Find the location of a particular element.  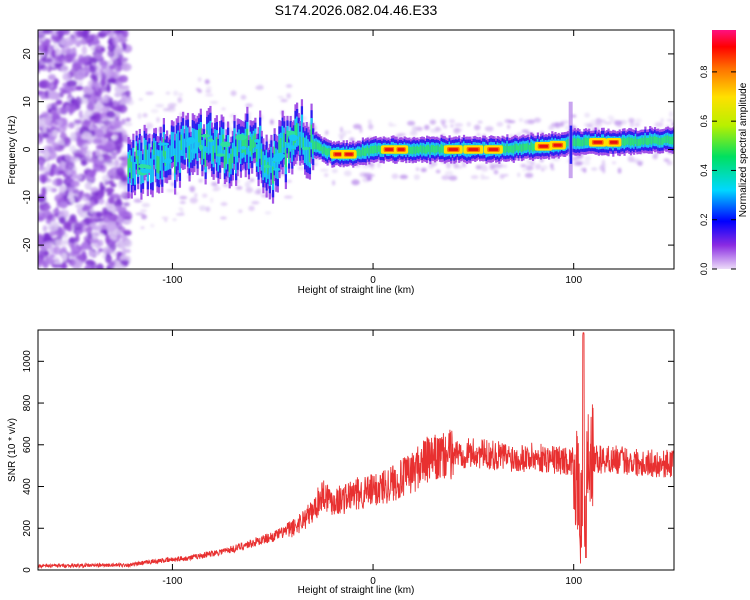

spectrogram-xlabel: Height of straight line (km) is located at coordinates (356, 290).